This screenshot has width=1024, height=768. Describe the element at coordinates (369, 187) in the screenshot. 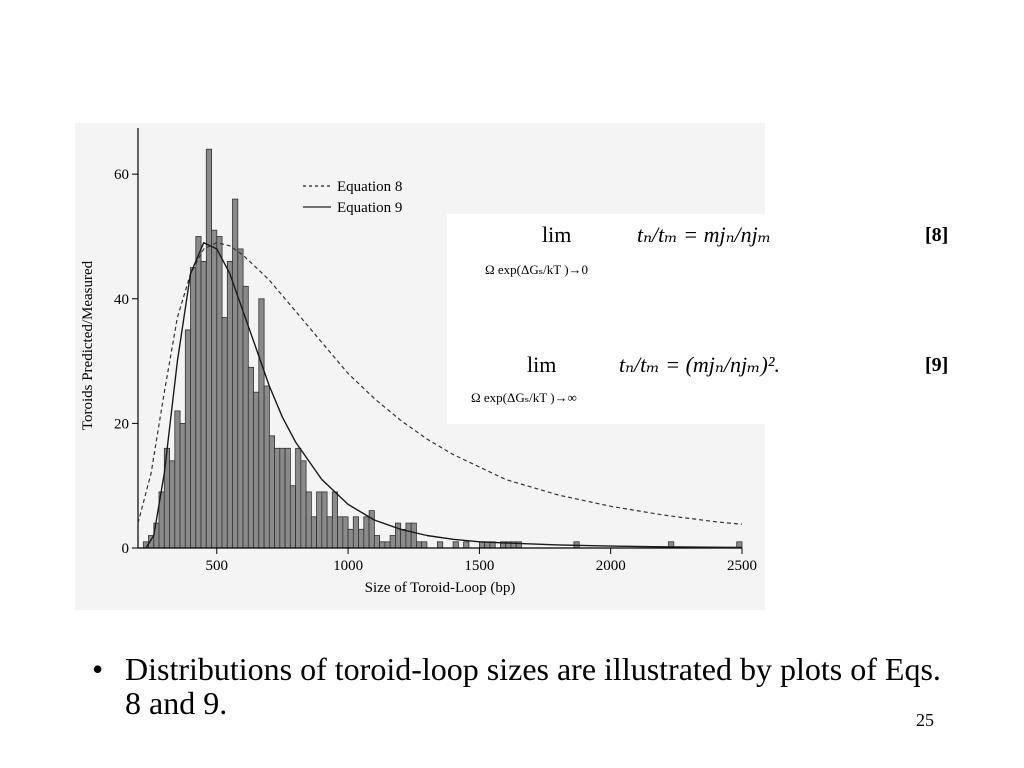

I see `legend-label: Equation 8` at that location.